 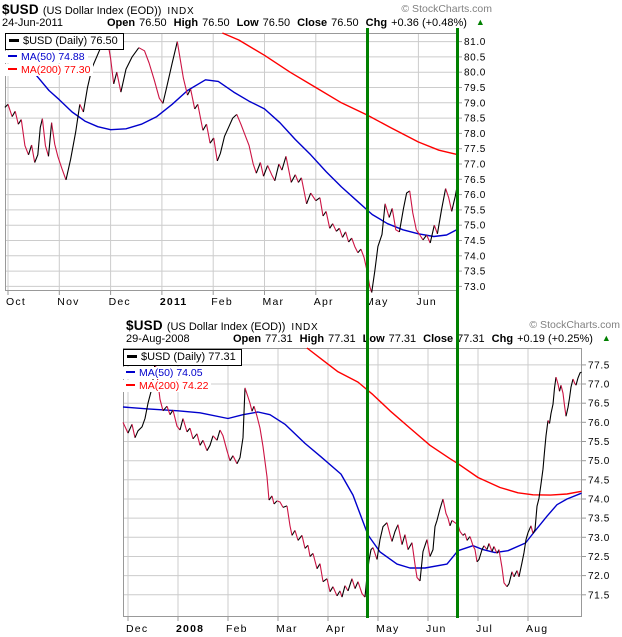 I want to click on y-tick-label: 75.0, so click(x=599, y=461).